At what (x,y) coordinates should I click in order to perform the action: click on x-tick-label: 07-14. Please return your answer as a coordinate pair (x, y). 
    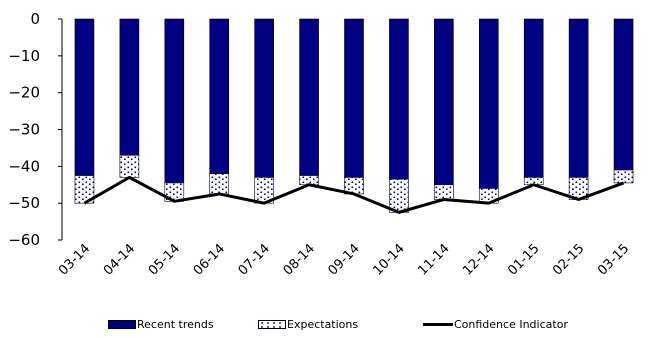
    Looking at the image, I should click on (254, 259).